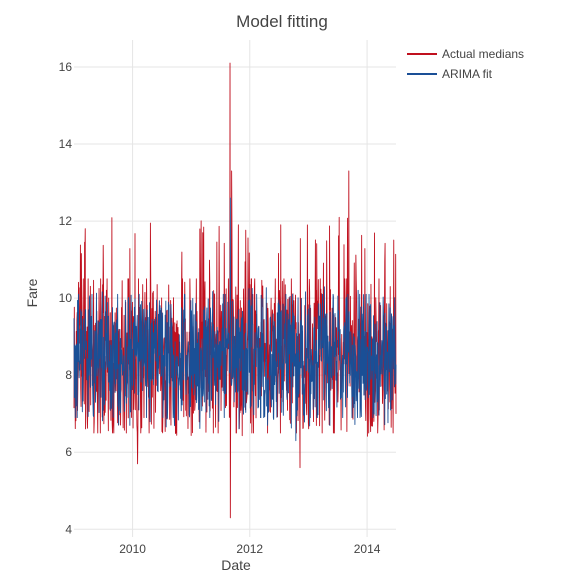 This screenshot has width=563, height=586. Describe the element at coordinates (132, 549) in the screenshot. I see `x-tick-label: 2010` at that location.